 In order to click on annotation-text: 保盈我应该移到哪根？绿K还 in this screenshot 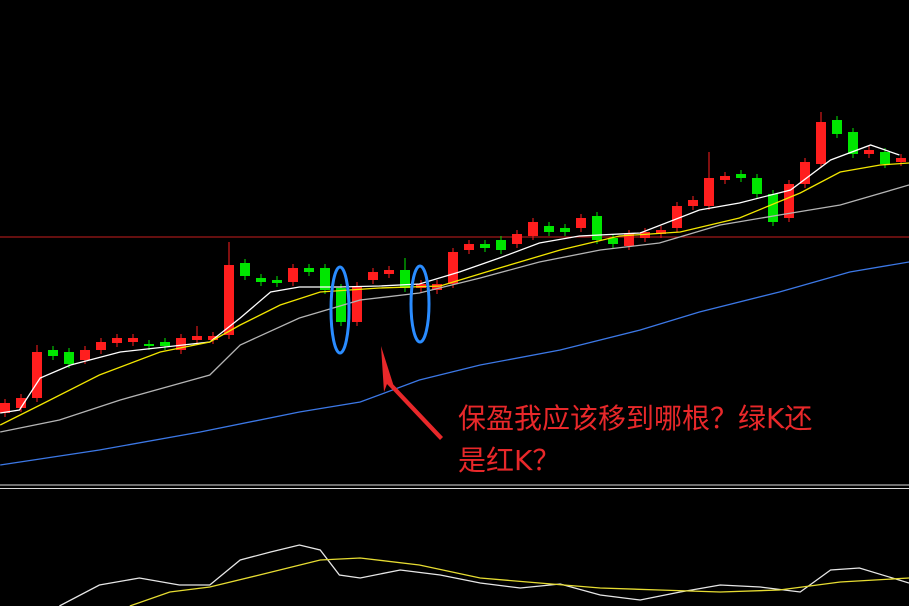, I will do `click(635, 418)`.